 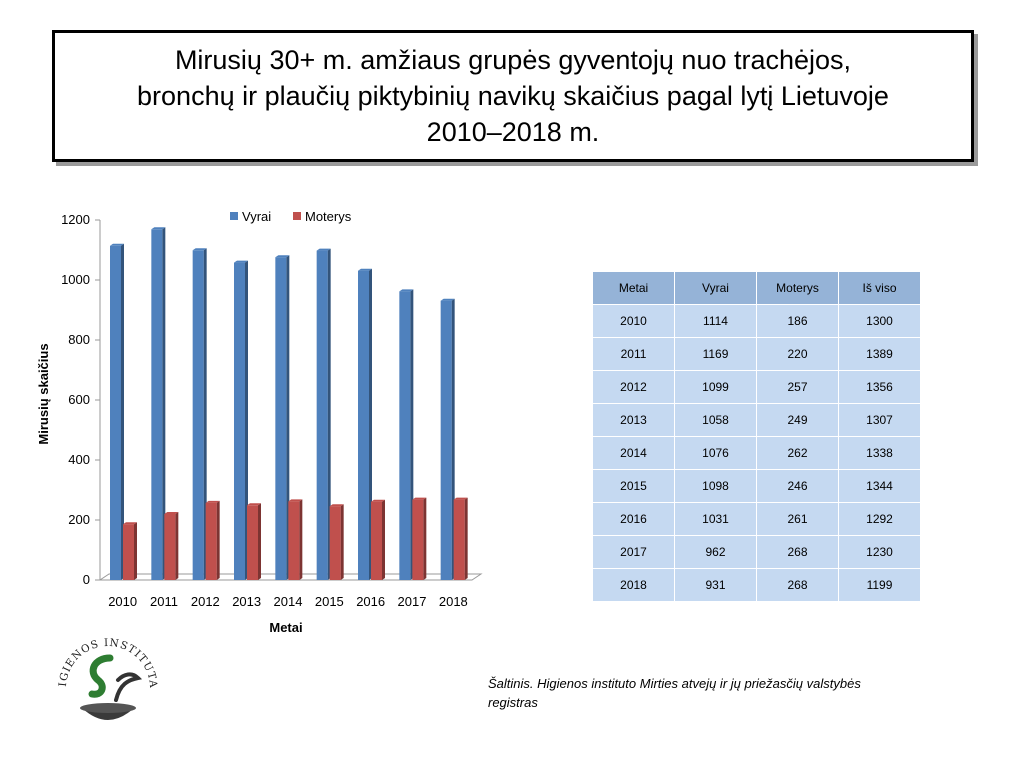 I want to click on table-cell: 1199, so click(x=880, y=585).